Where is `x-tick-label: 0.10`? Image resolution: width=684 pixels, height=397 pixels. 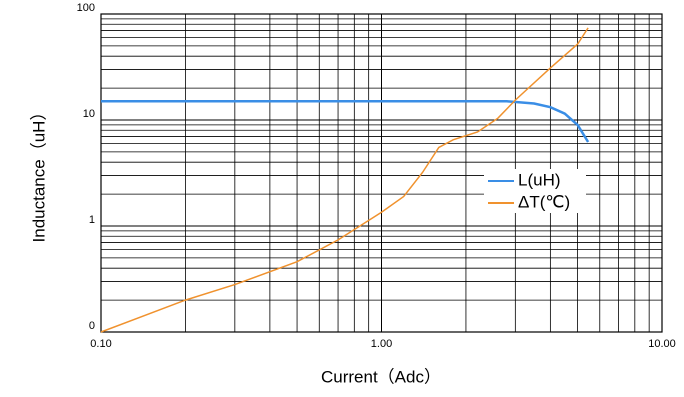 x-tick-label: 0.10 is located at coordinates (100, 344).